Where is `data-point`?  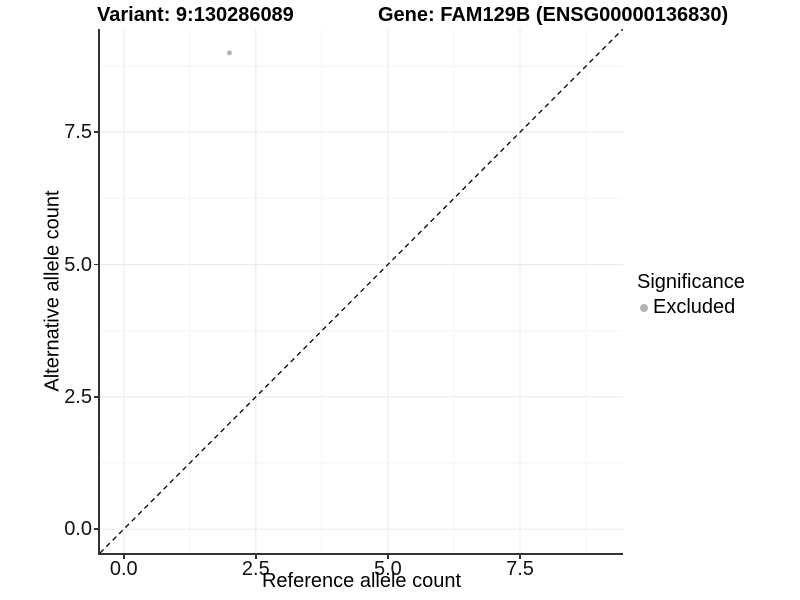 data-point is located at coordinates (229, 53).